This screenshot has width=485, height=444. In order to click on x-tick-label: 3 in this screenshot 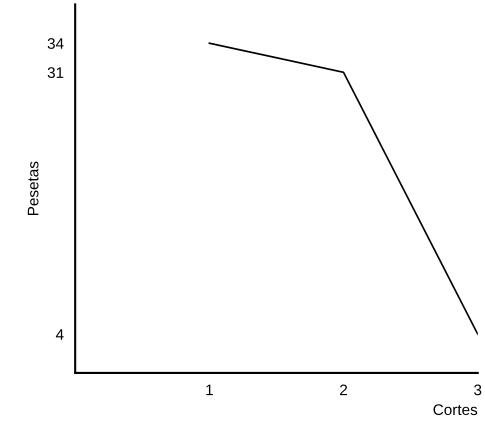, I will do `click(478, 390)`.